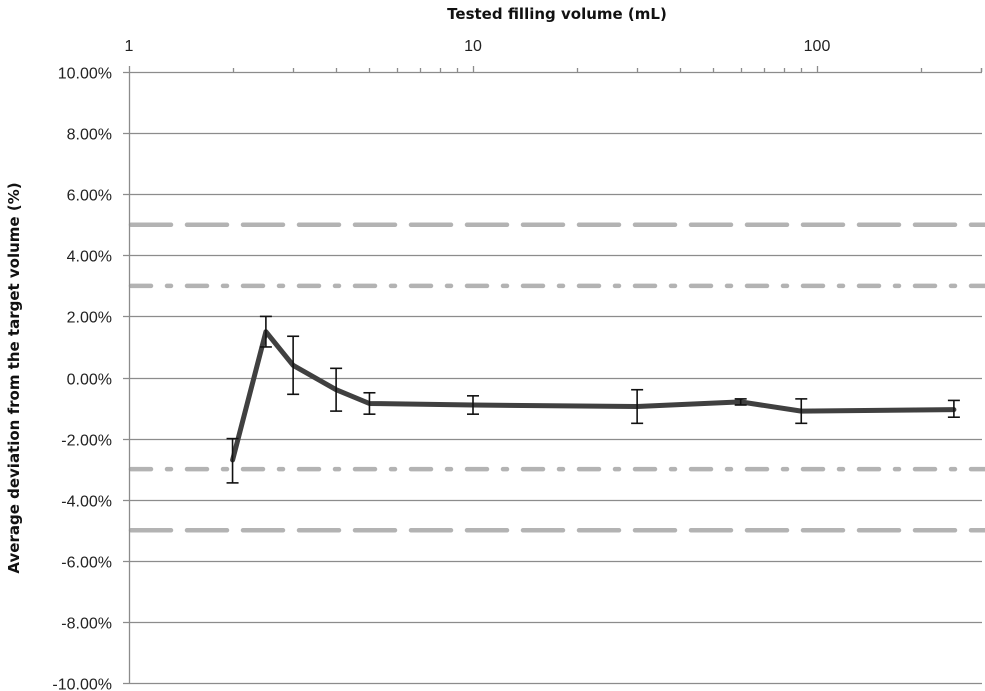 This screenshot has height=691, width=985. Describe the element at coordinates (89, 318) in the screenshot. I see `y-tick-label: 2.00%` at that location.